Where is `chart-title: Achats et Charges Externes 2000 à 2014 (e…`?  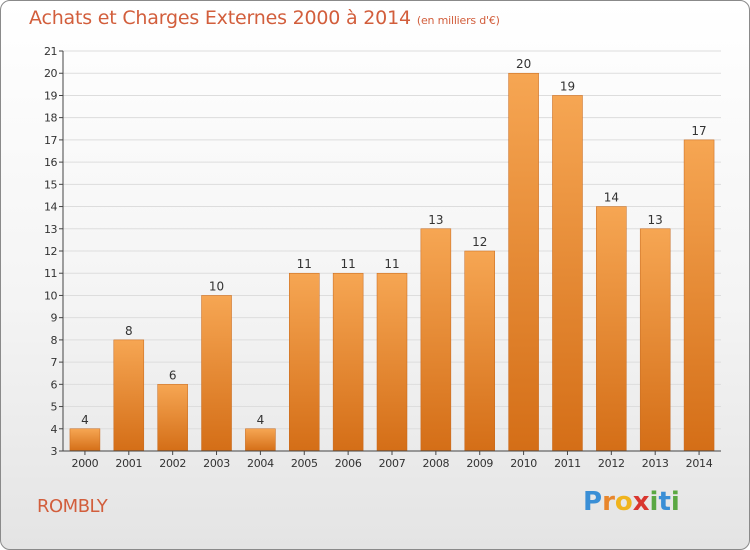
chart-title: Achats et Charges Externes 2000 à 2014 (e… is located at coordinates (264, 18).